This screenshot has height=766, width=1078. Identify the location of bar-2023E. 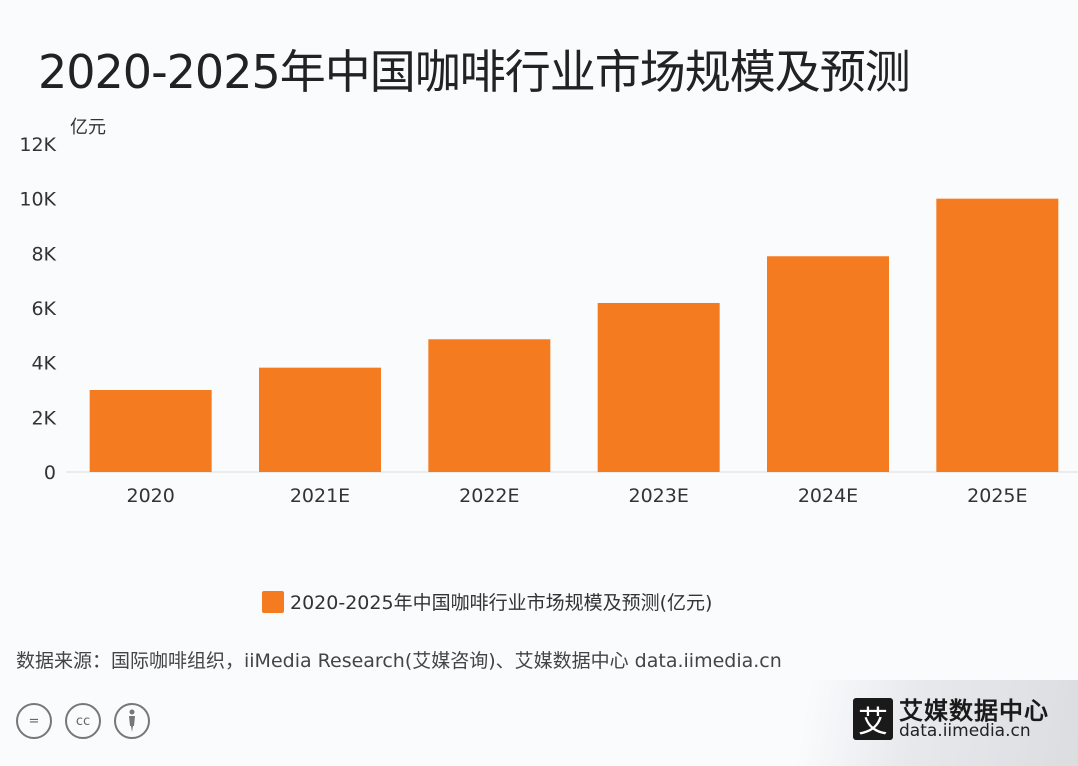
(658, 387).